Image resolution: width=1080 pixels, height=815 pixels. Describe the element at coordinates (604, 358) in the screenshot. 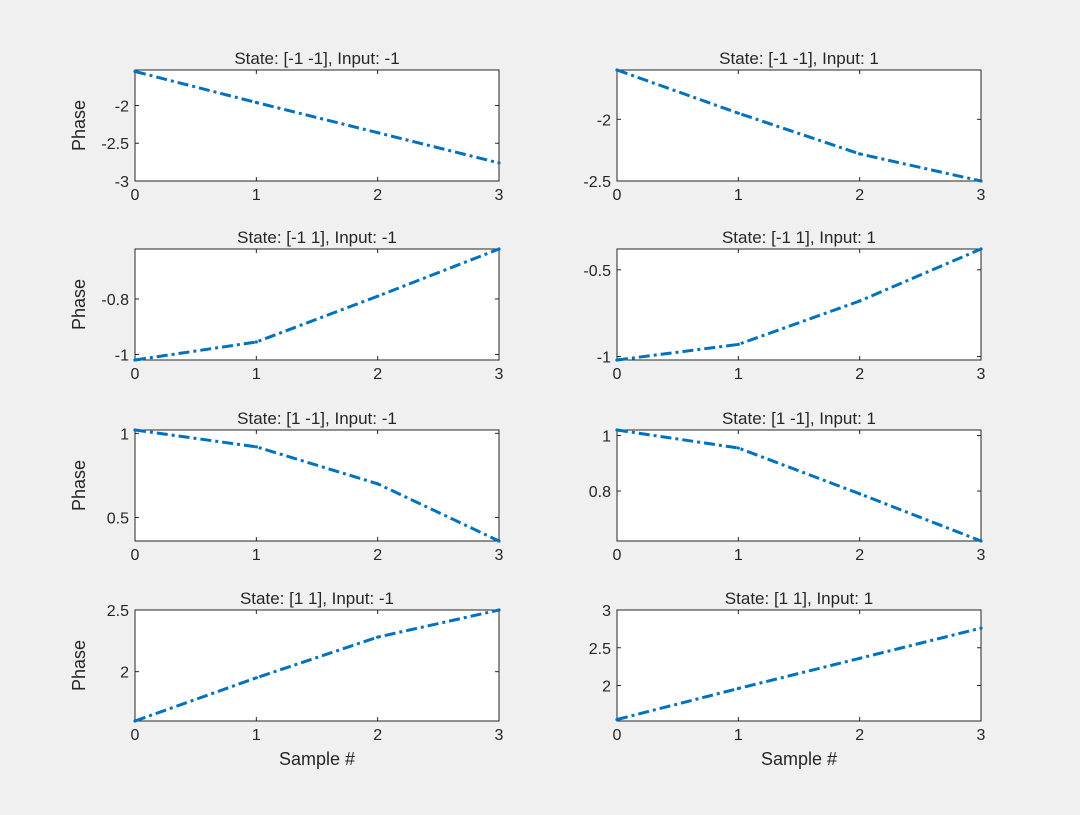

I see `y-tick-label: -1` at that location.